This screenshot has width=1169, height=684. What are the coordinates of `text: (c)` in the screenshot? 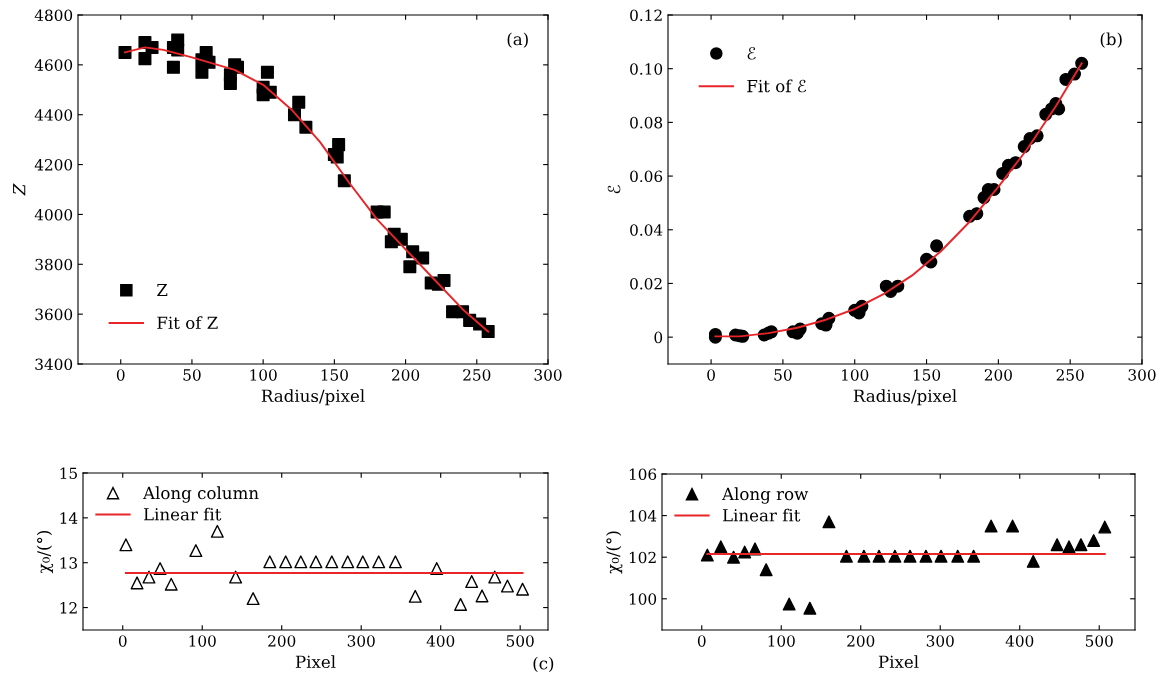 It's located at (543, 664).